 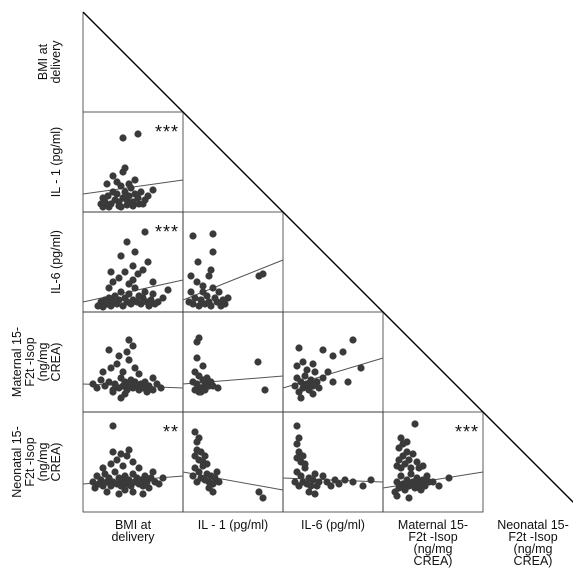 I want to click on row-label-line: Neonatal 15-, so click(x=17, y=462).